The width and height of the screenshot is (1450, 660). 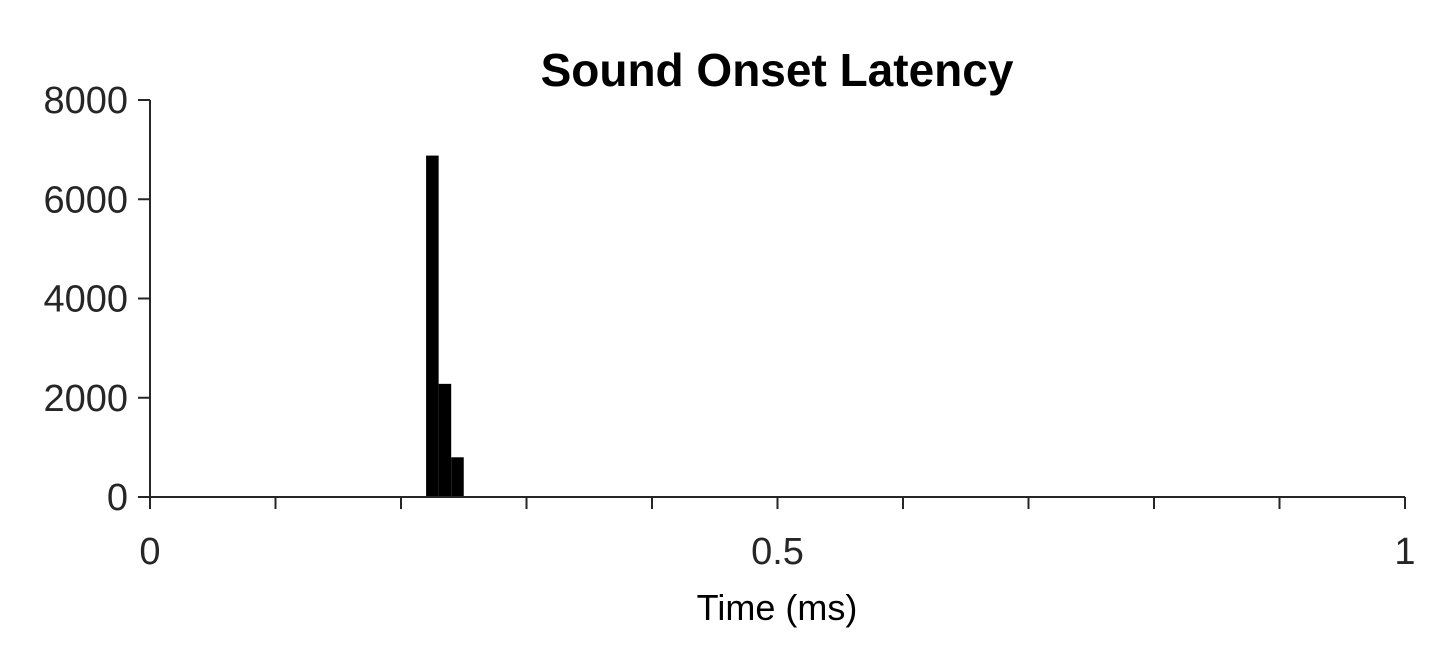 What do you see at coordinates (149, 552) in the screenshot?
I see `x-tick-label: 0` at bounding box center [149, 552].